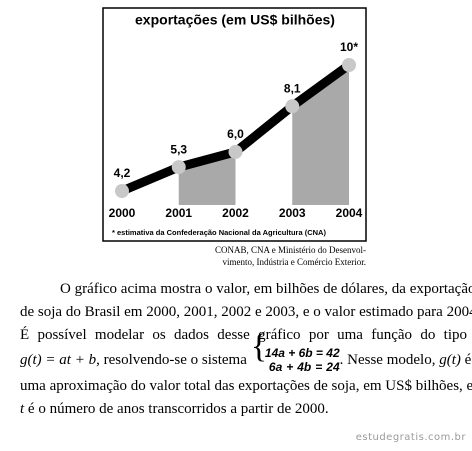 Image resolution: width=472 pixels, height=451 pixels. Describe the element at coordinates (466, 360) in the screenshot. I see `text-fragment: é` at that location.